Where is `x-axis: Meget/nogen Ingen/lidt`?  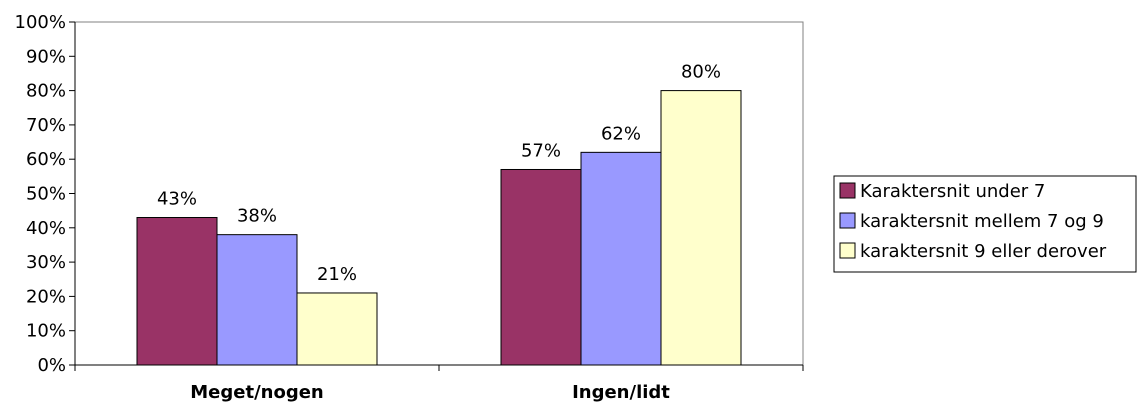 x-axis: Meget/nogen Ingen/lidt is located at coordinates (439, 383).